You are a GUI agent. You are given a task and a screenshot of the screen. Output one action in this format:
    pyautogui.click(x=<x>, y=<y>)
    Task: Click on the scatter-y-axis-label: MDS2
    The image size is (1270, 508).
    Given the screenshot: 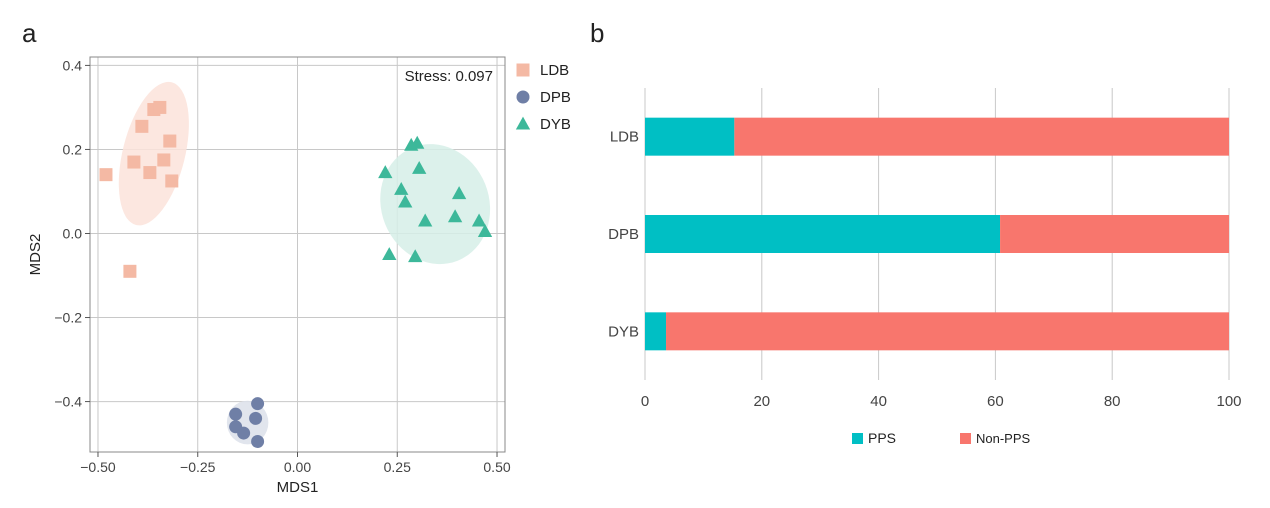 What is the action you would take?
    pyautogui.click(x=35, y=255)
    